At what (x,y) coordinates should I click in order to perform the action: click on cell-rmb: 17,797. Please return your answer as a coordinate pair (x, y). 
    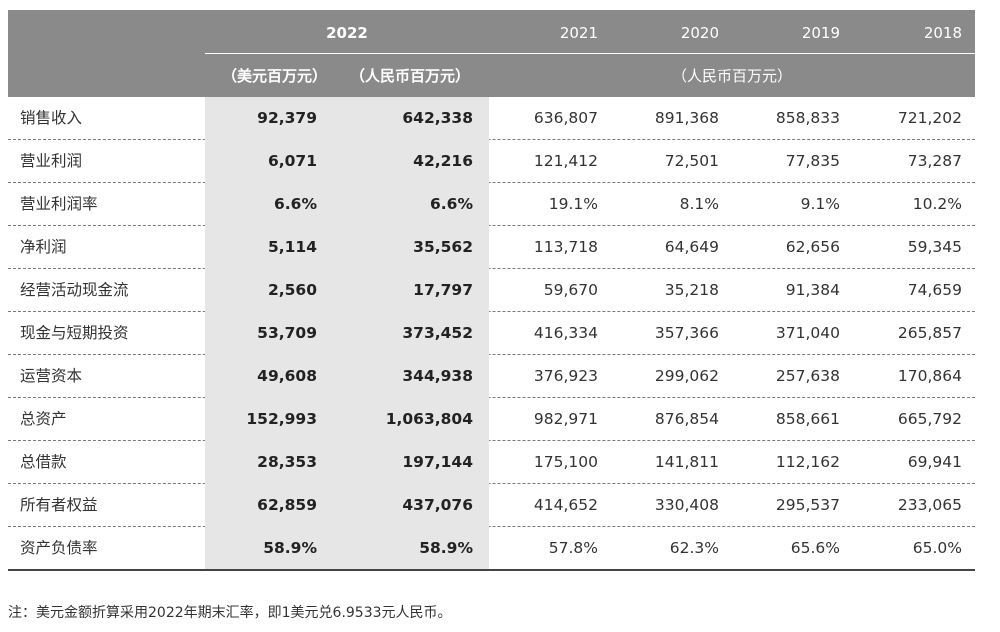
    Looking at the image, I should click on (443, 290).